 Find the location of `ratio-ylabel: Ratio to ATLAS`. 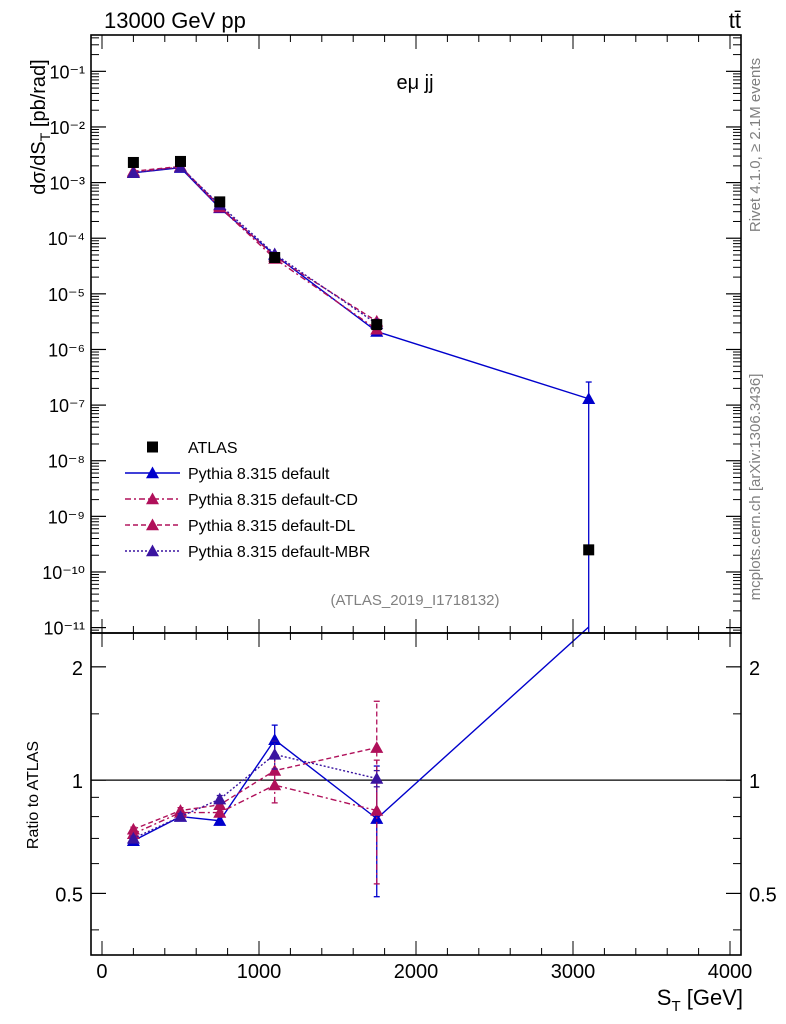

ratio-ylabel: Ratio to ATLAS is located at coordinates (33, 795).